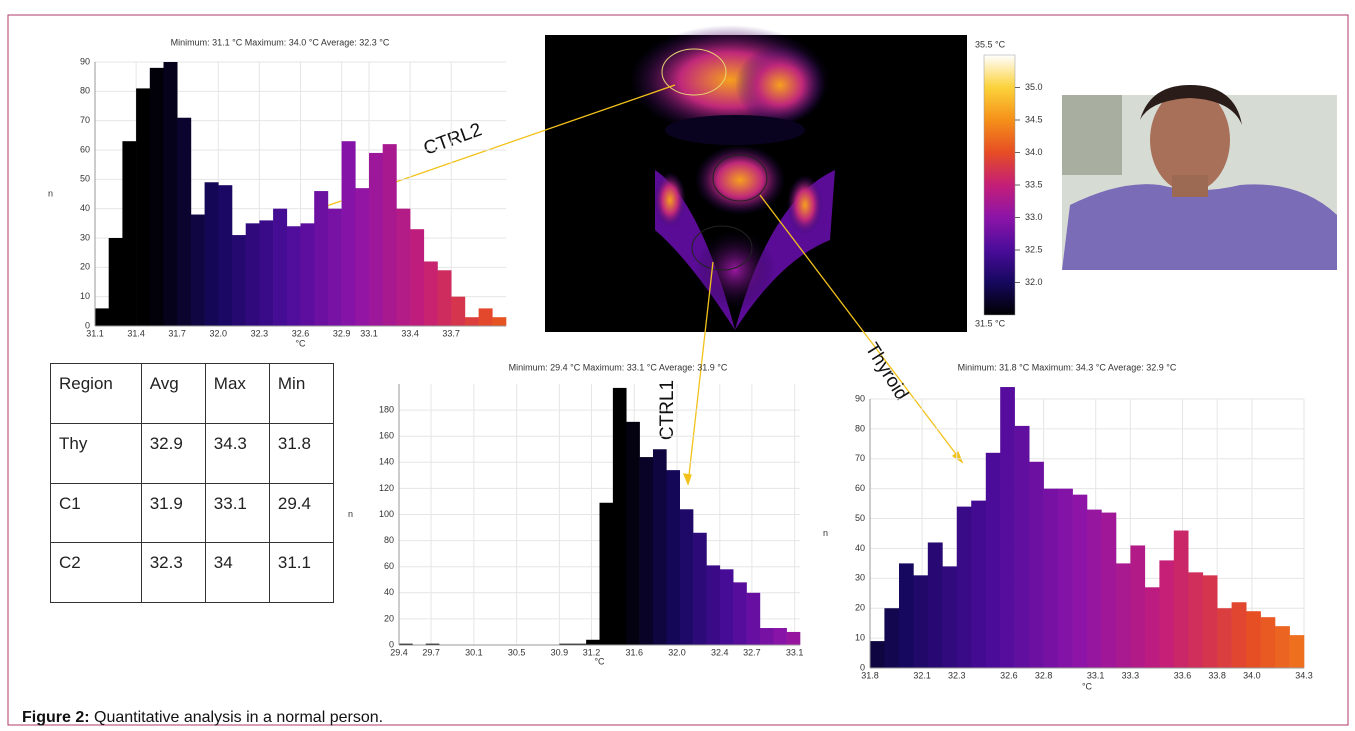  What do you see at coordinates (1034, 217) in the screenshot?
I see `colorbar-tick-label: 33.0` at bounding box center [1034, 217].